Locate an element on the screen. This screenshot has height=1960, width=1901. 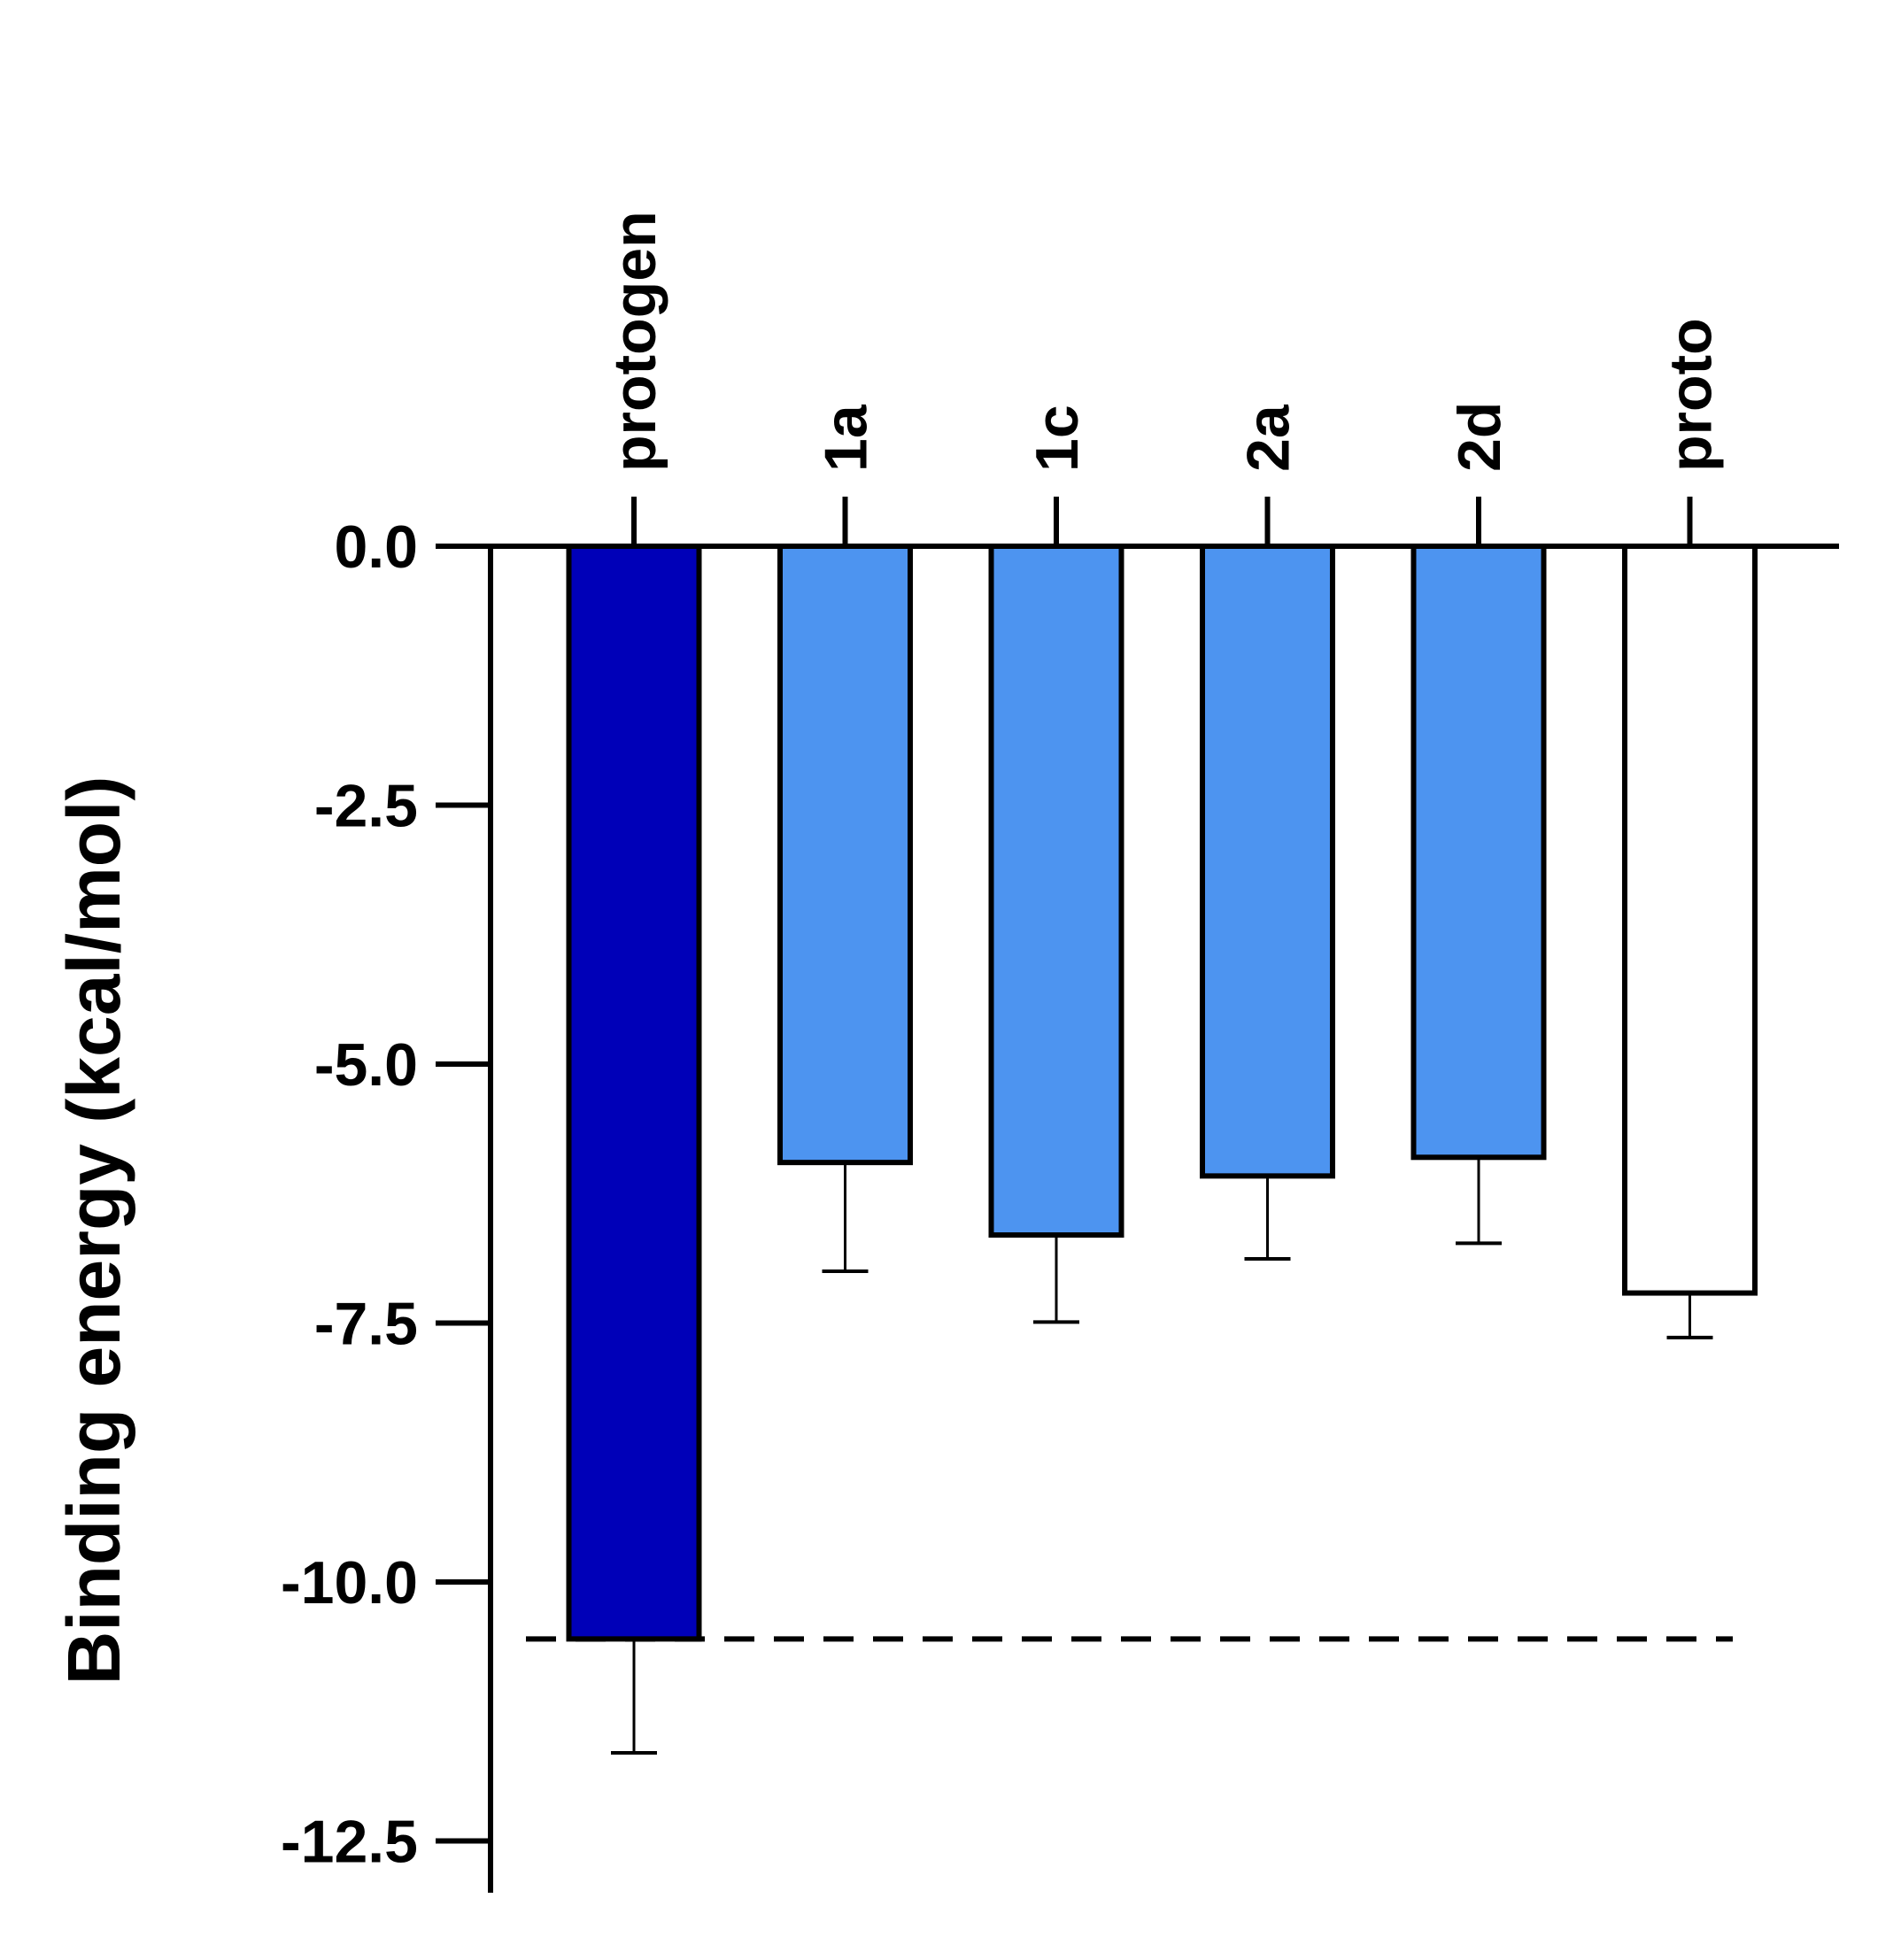
y-tick-label: -7.5 is located at coordinates (366, 1324).